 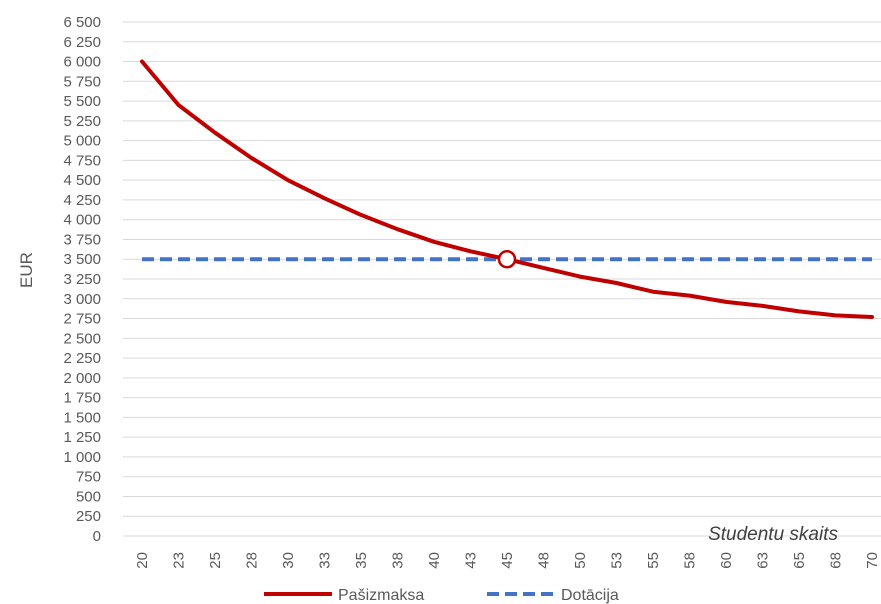 What do you see at coordinates (773, 534) in the screenshot?
I see `x-axis-label: Studentu skaits` at bounding box center [773, 534].